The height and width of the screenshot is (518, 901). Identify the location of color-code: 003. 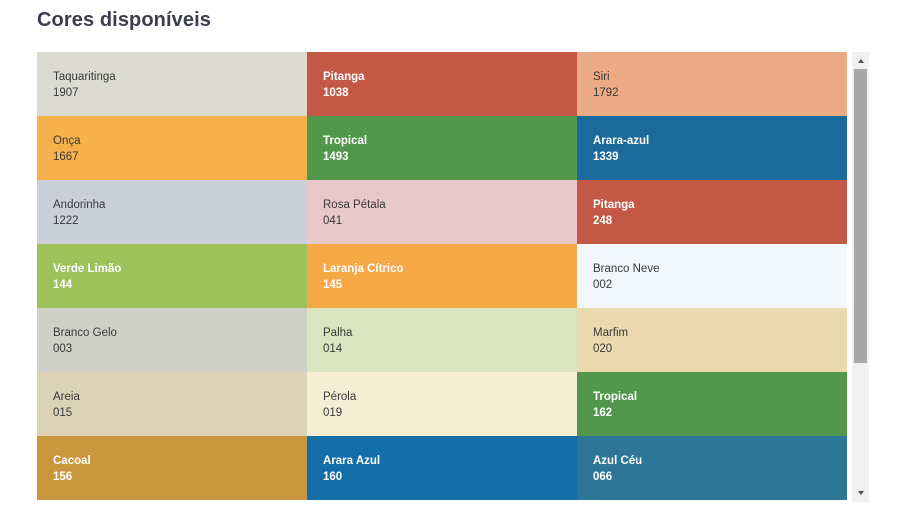
(63, 349).